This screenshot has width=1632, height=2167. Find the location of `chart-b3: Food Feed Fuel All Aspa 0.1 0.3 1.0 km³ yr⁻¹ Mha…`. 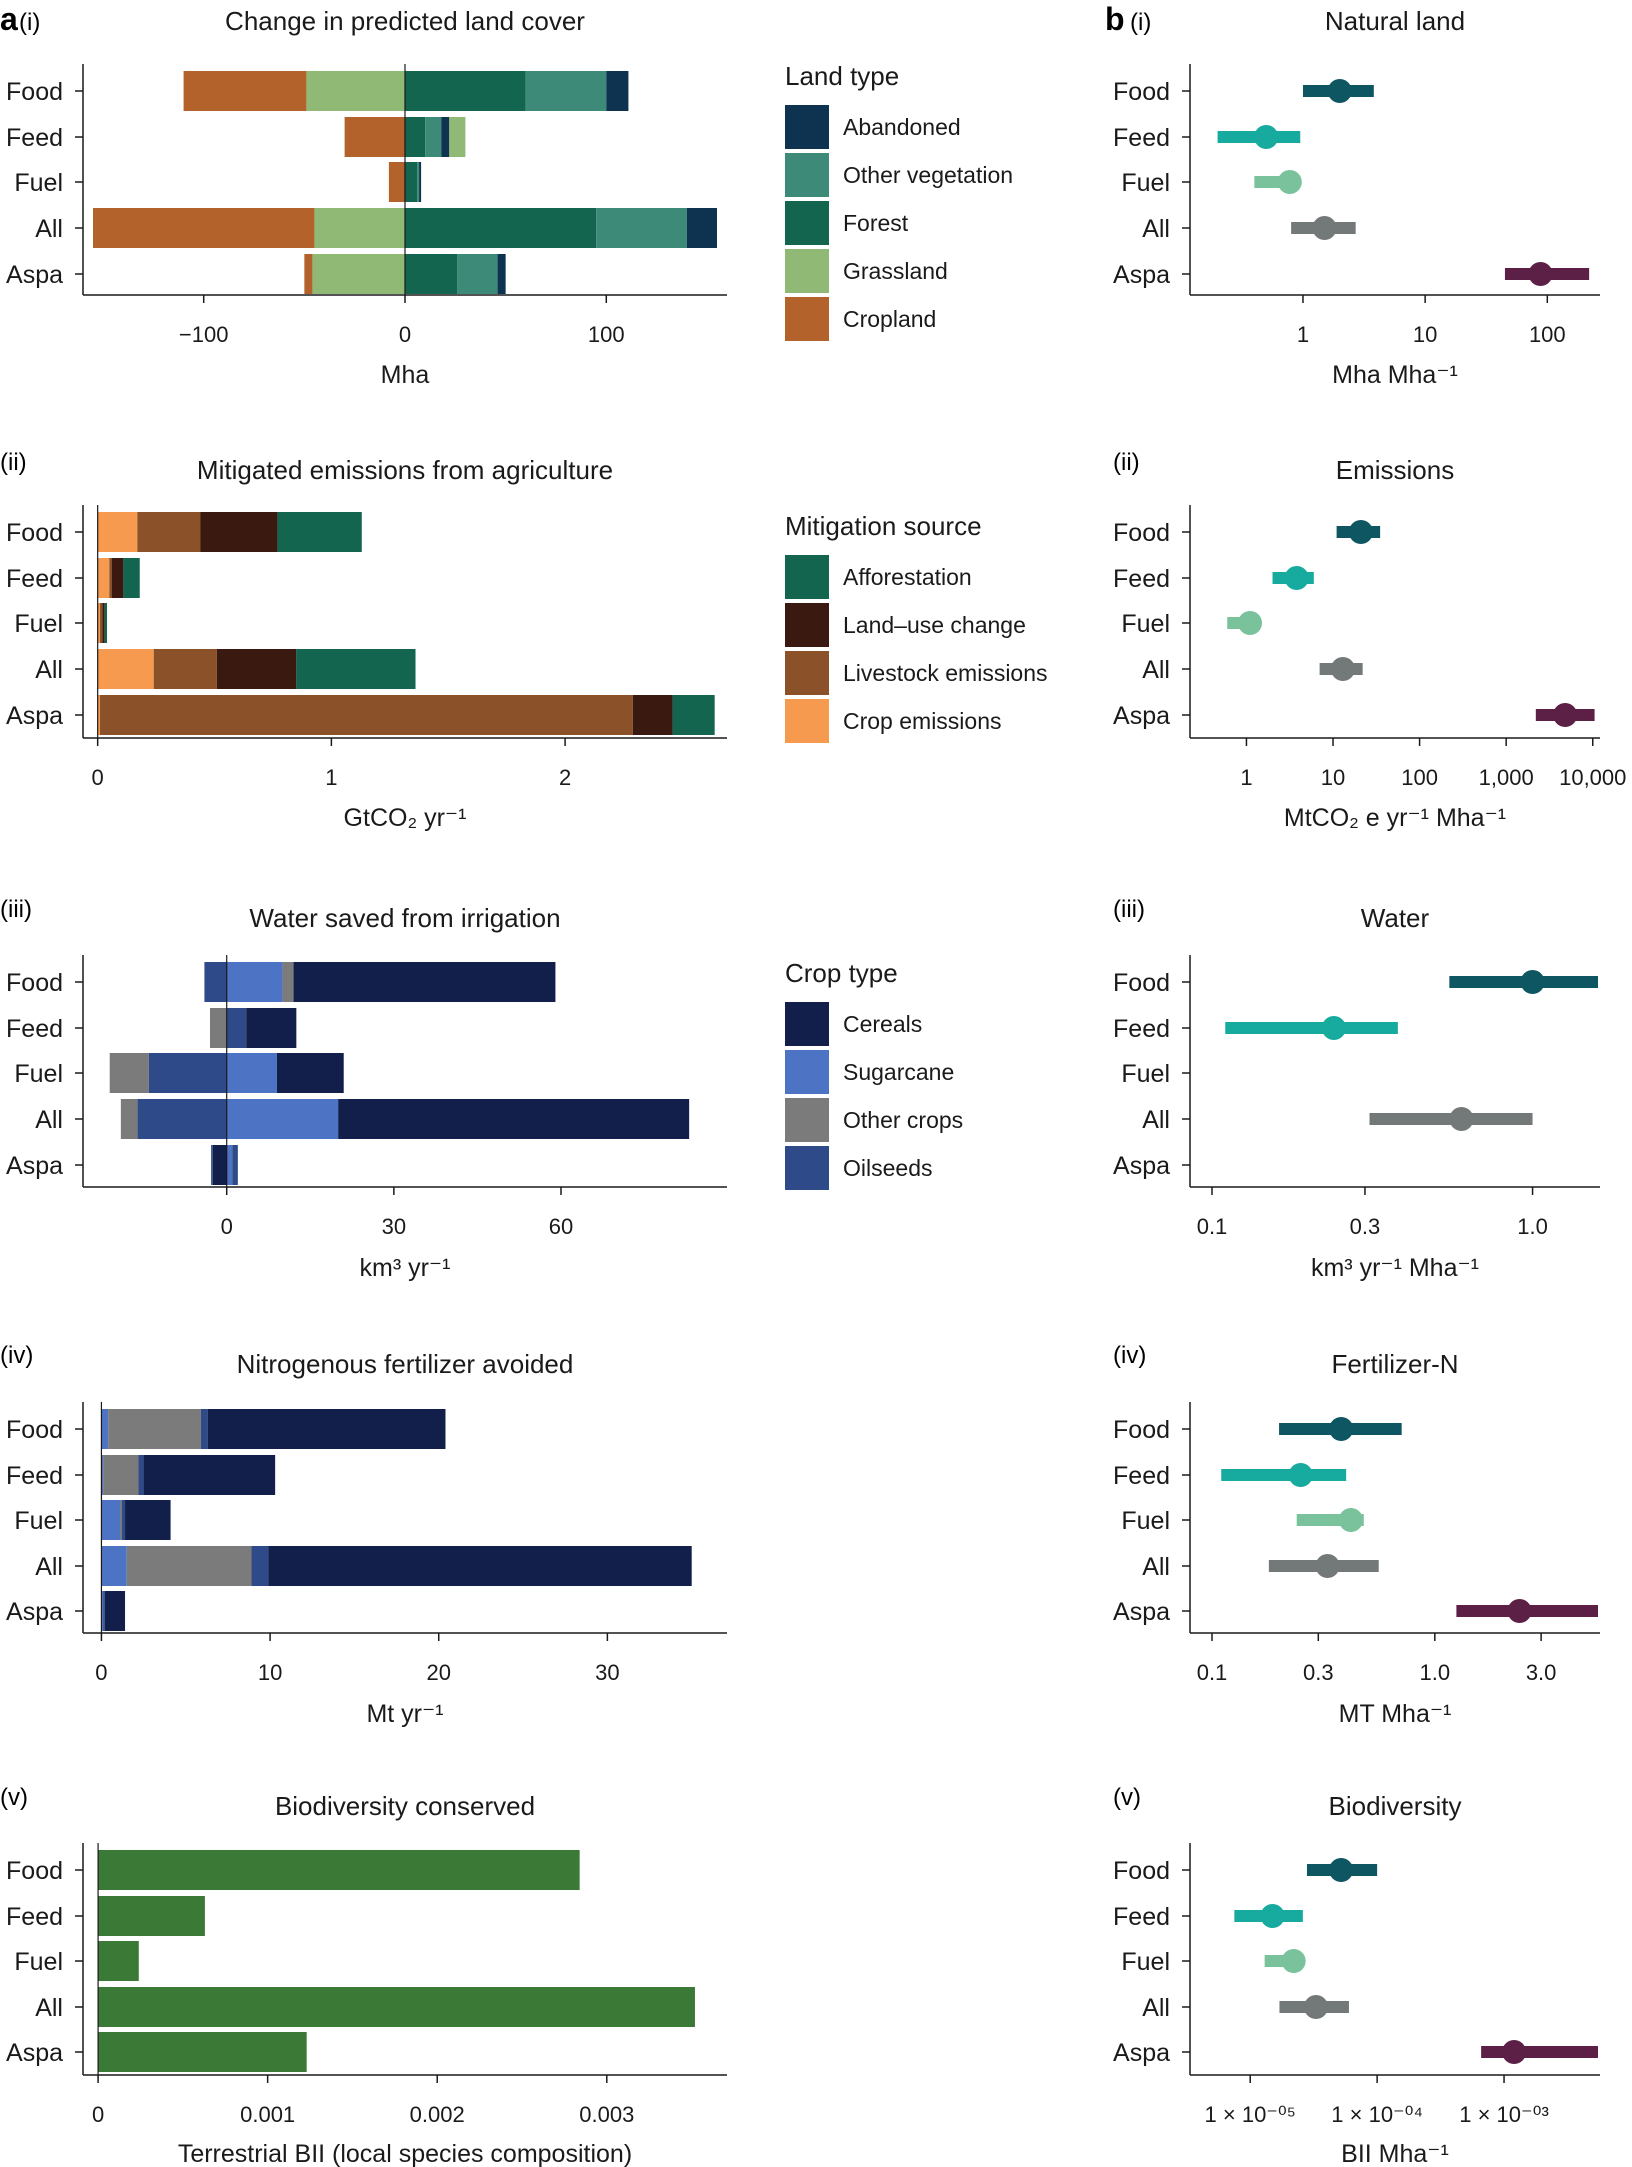

chart-b3: Food Feed Fuel All Aspa 0.1 0.3 1.0 km³ yr⁻¹ Mha… is located at coordinates (1356, 1092).